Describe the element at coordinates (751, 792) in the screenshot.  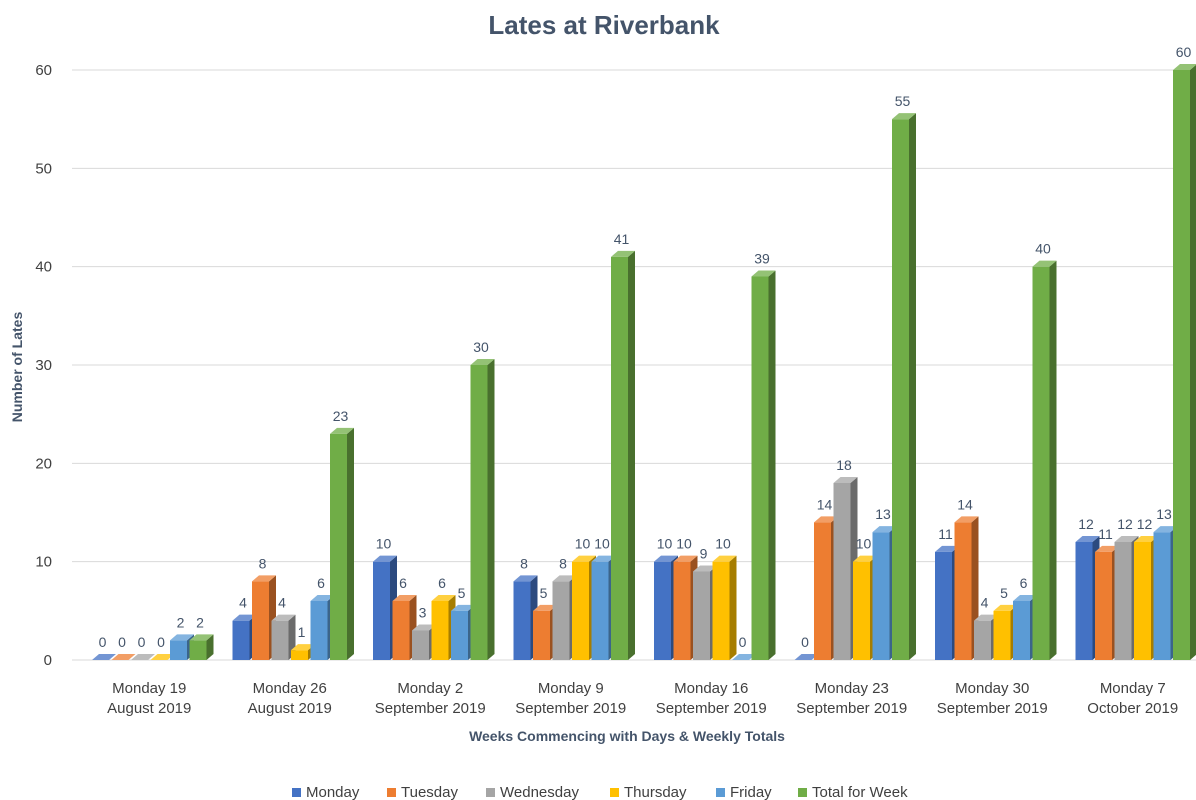
I see `legend-entry: Friday` at that location.